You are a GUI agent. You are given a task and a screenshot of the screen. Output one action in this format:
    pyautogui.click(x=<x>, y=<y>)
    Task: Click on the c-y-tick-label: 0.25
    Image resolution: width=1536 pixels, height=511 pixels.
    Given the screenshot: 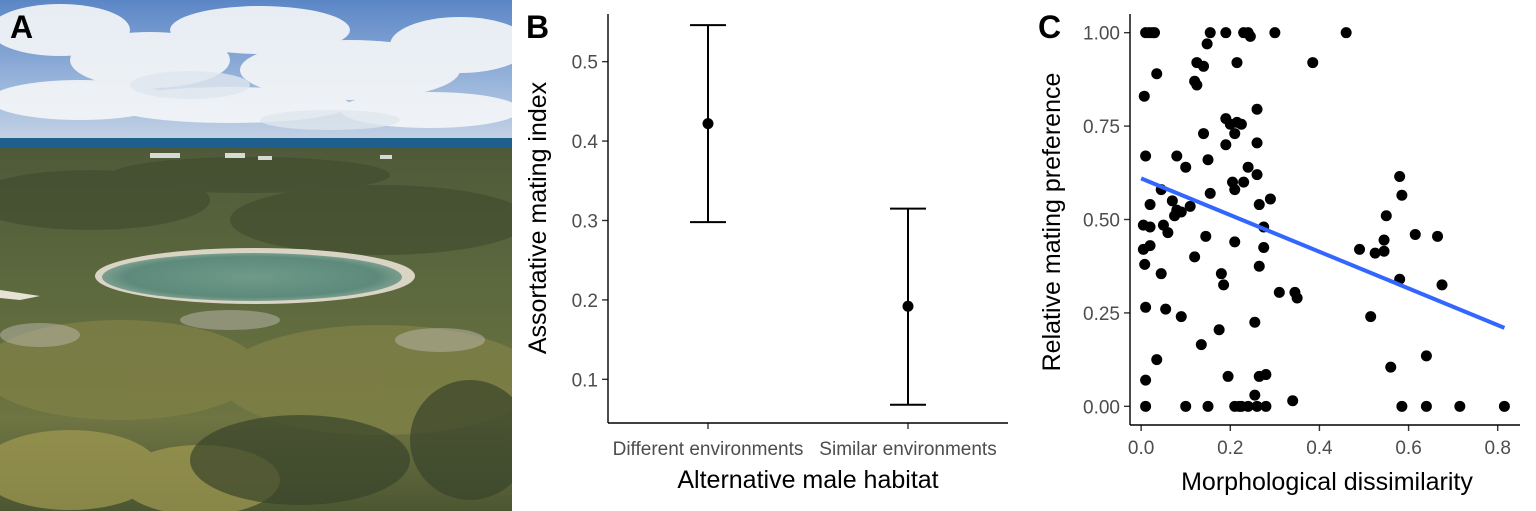 What is the action you would take?
    pyautogui.click(x=1101, y=314)
    